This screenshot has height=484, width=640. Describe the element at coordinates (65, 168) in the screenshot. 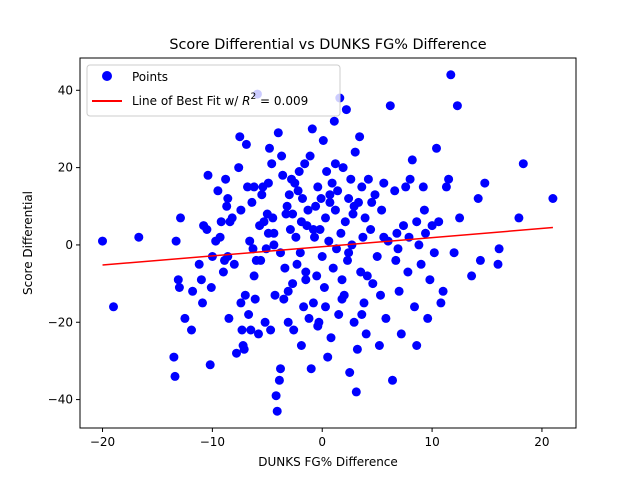

I see `y-tick-label: 20` at that location.